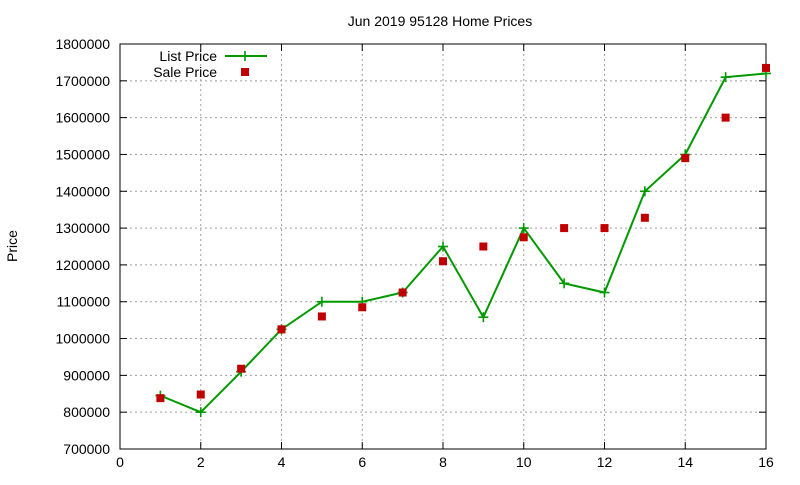 Image resolution: width=800 pixels, height=485 pixels. What do you see at coordinates (605, 462) in the screenshot?
I see `x-tick-label: 12` at bounding box center [605, 462].